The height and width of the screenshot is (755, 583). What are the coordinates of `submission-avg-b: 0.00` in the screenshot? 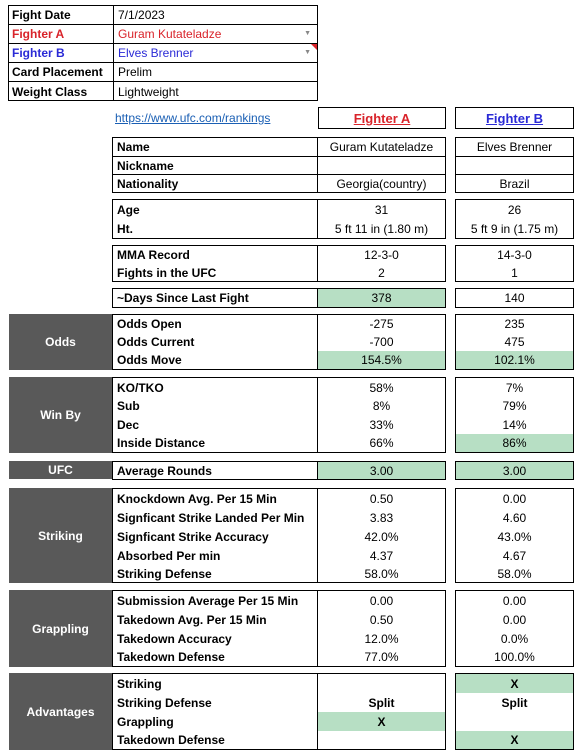 It's located at (514, 600).